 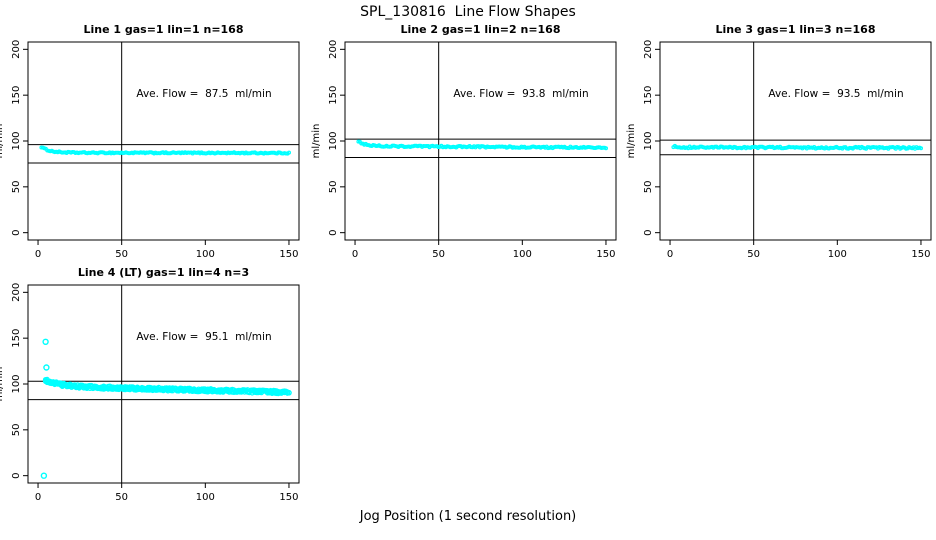 I want to click on panel2-plot: 0 50 100 150 0 50 100 150 200 ml/min, so click(x=464, y=150).